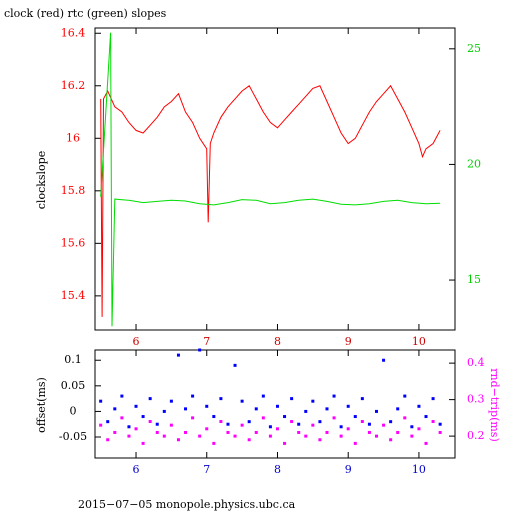 Image resolution: width=512 pixels, height=512 pixels. What do you see at coordinates (476, 435) in the screenshot?
I see `y2-tick-label: 0.2` at bounding box center [476, 435].